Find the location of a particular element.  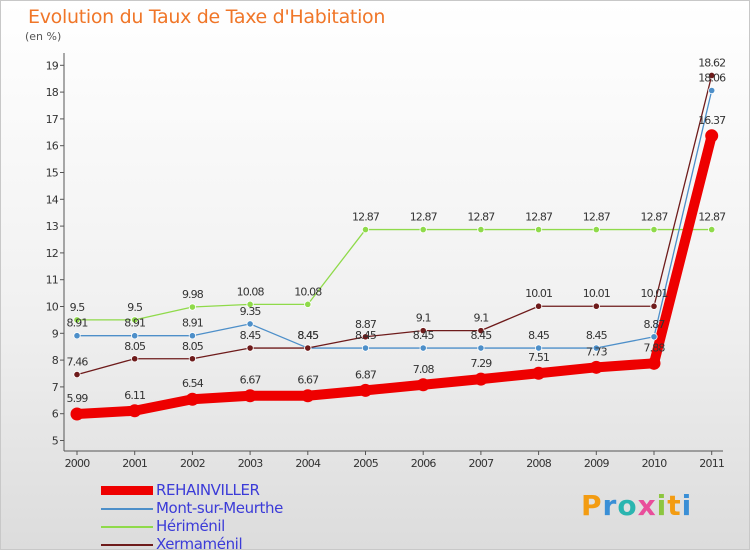

data-label: 5.99 is located at coordinates (78, 398).